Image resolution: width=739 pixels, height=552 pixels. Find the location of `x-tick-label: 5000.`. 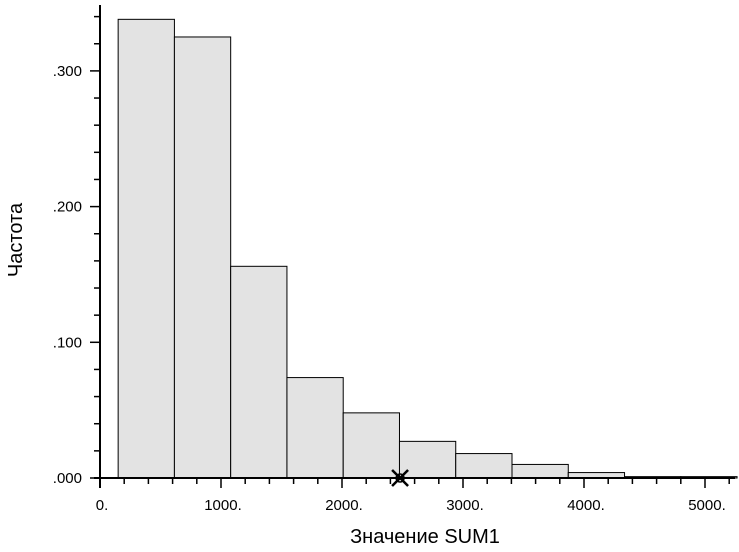

x-tick-label: 5000. is located at coordinates (707, 505).